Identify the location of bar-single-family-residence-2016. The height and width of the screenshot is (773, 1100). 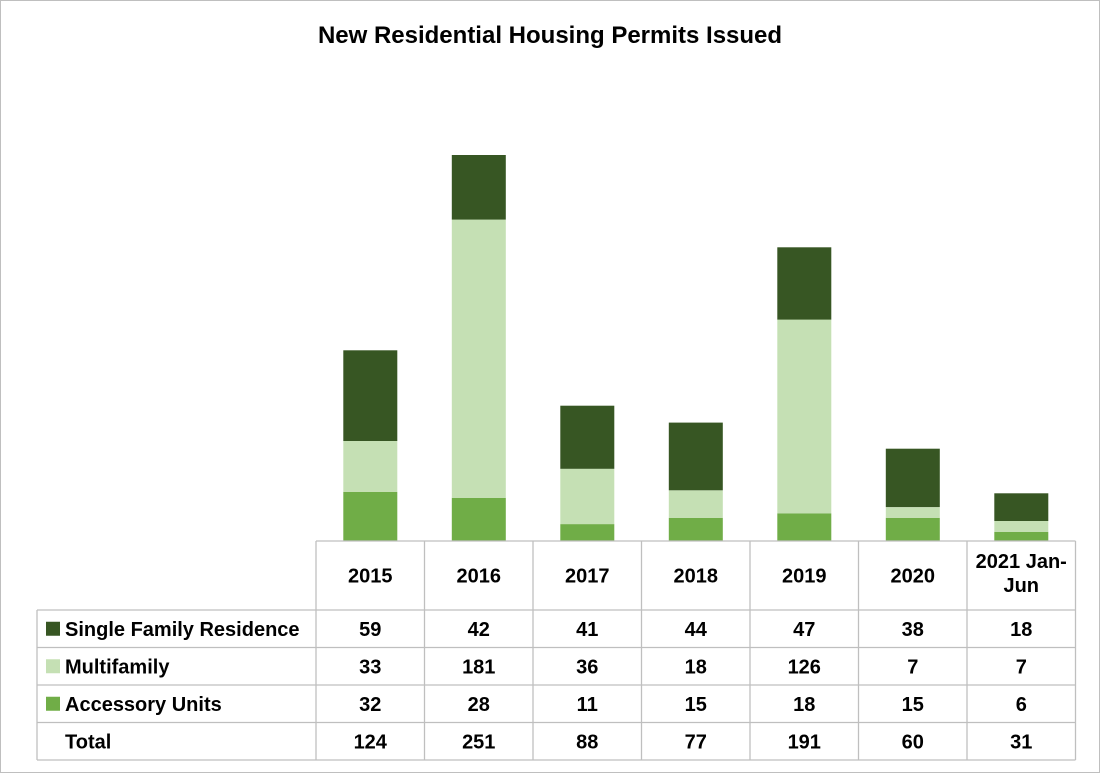
(478, 187).